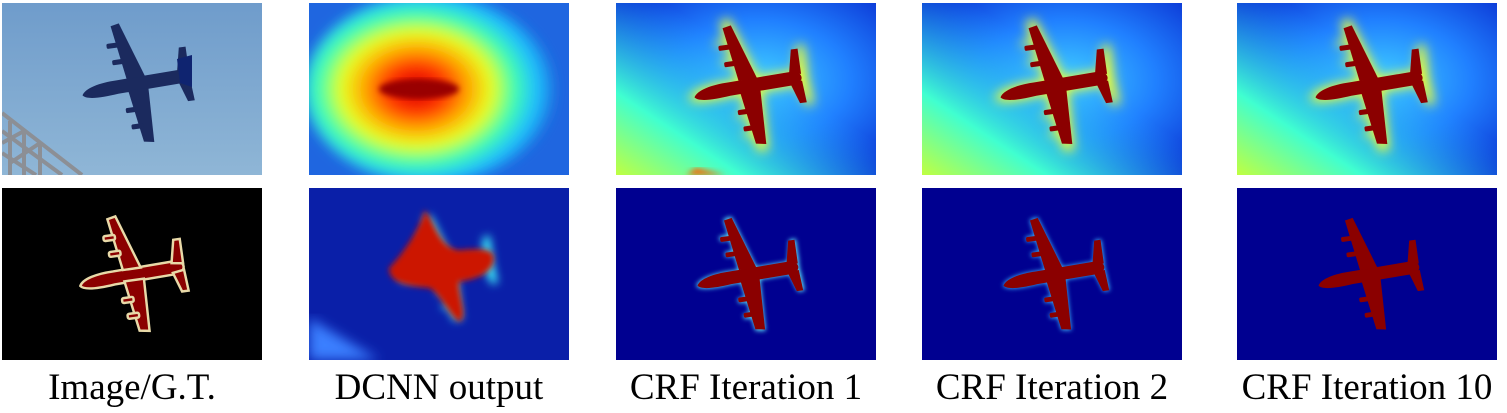 The image size is (1507, 413). Describe the element at coordinates (1052, 89) in the screenshot. I see `crf-iter2-score-map-top` at that location.